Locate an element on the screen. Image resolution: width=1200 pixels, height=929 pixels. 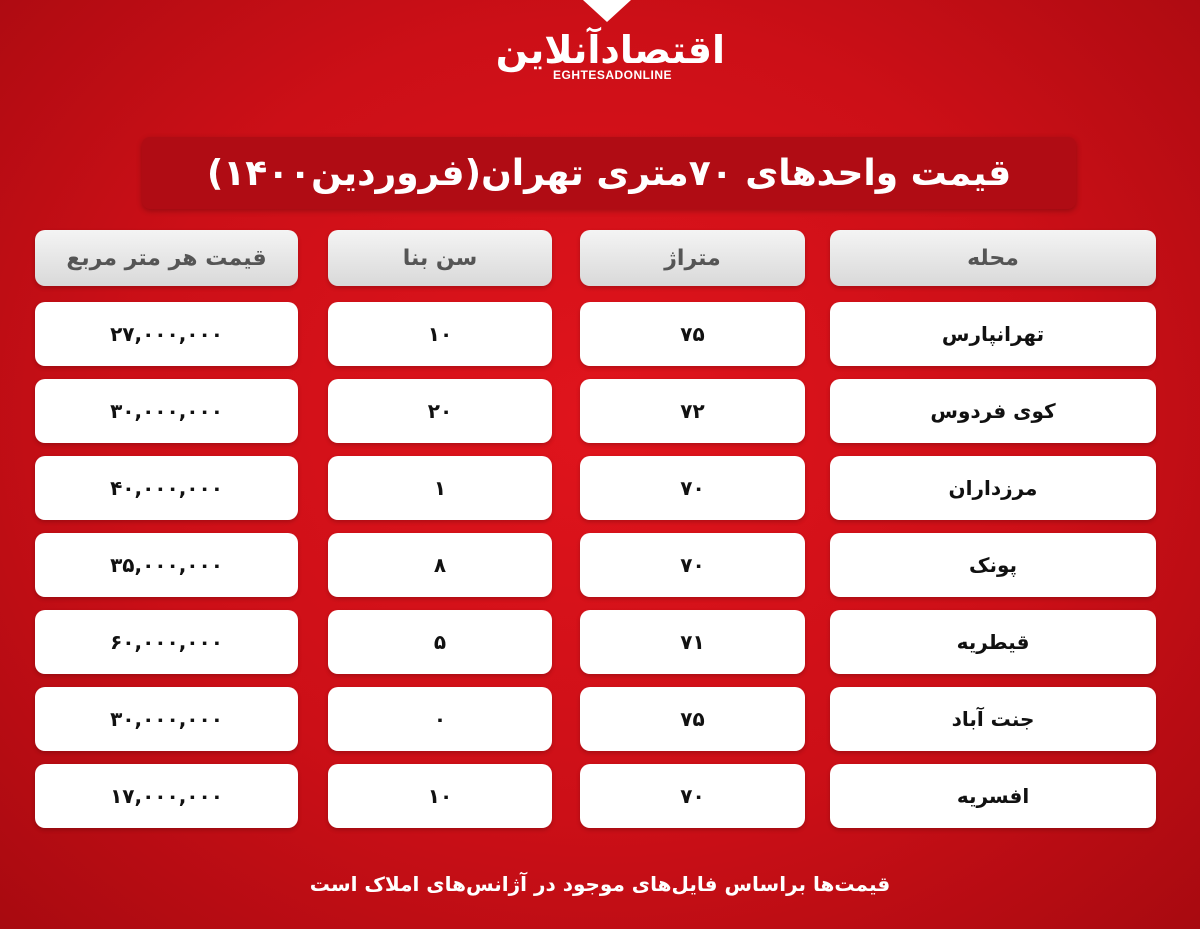
header-neighborhood: محله is located at coordinates (993, 258).